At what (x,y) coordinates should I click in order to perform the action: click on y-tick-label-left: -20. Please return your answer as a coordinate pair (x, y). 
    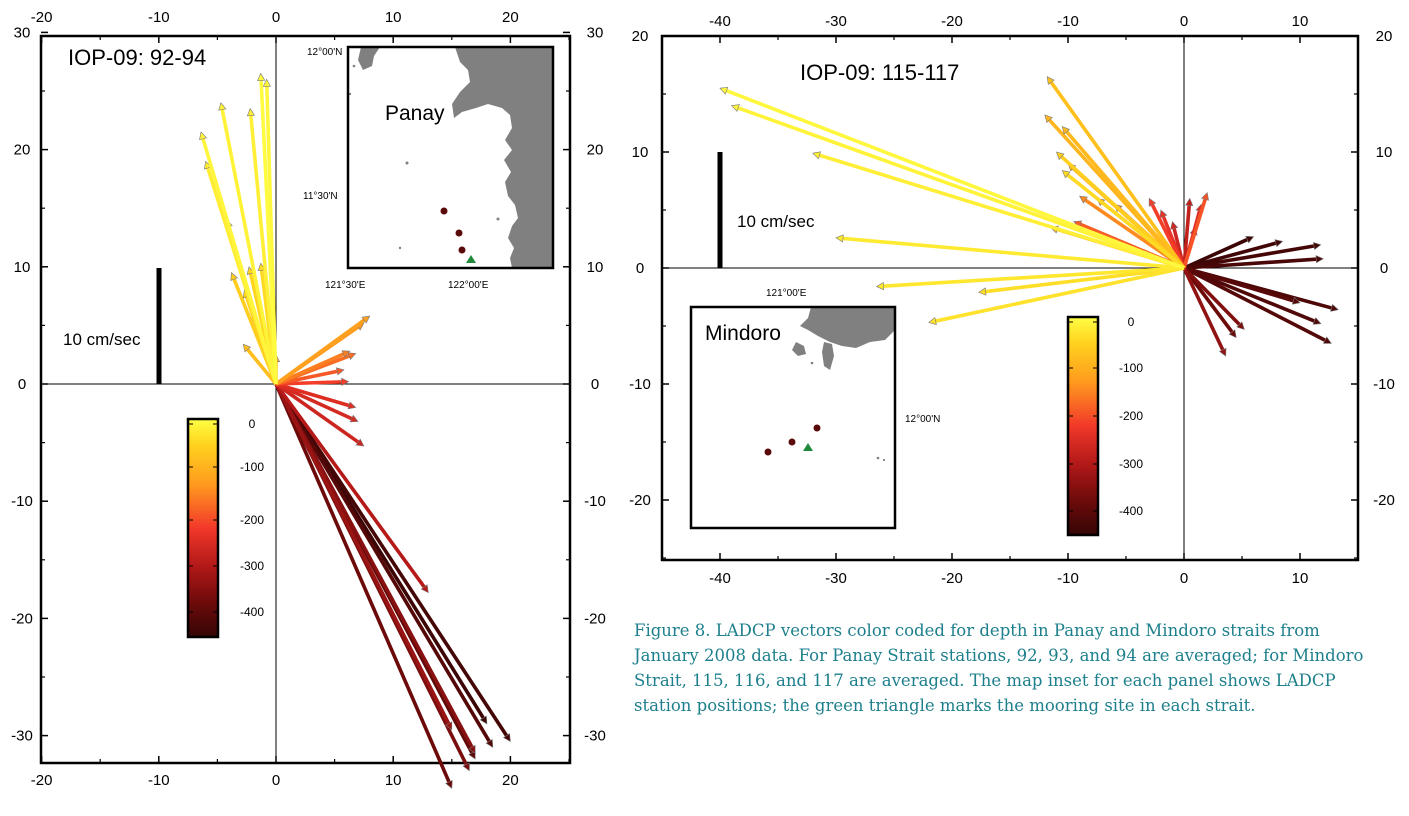
    Looking at the image, I should click on (22, 618).